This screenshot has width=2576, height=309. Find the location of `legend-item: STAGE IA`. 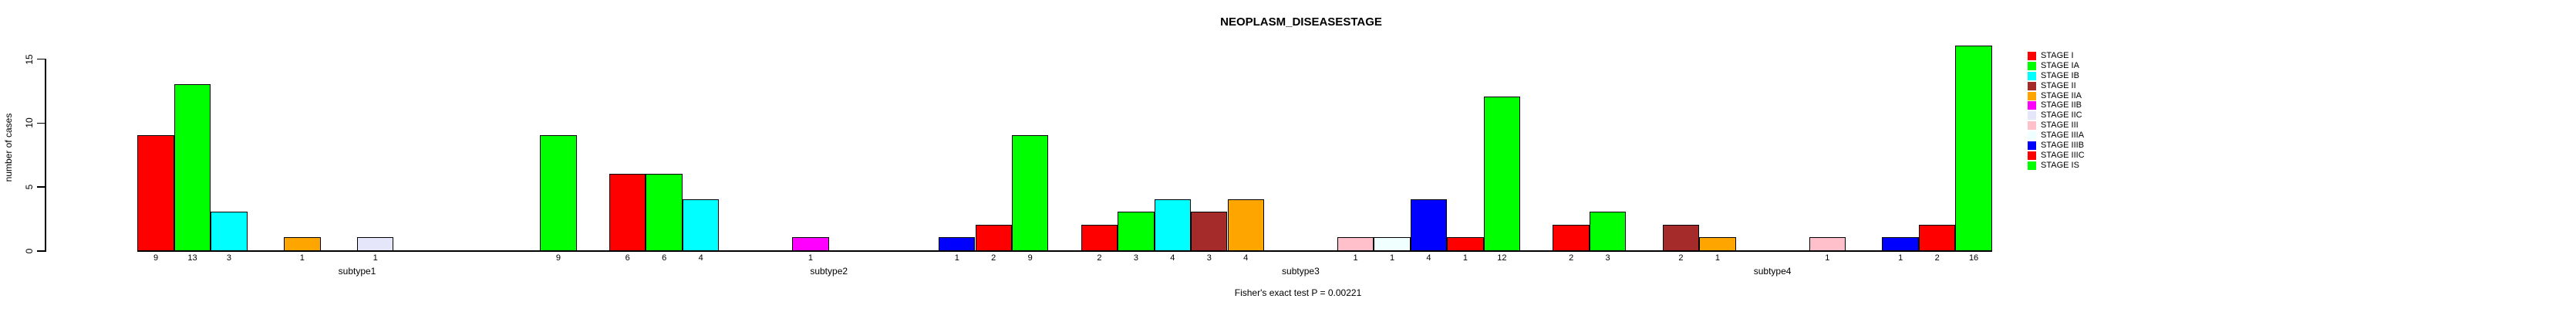

legend-item: STAGE IA is located at coordinates (2056, 66).